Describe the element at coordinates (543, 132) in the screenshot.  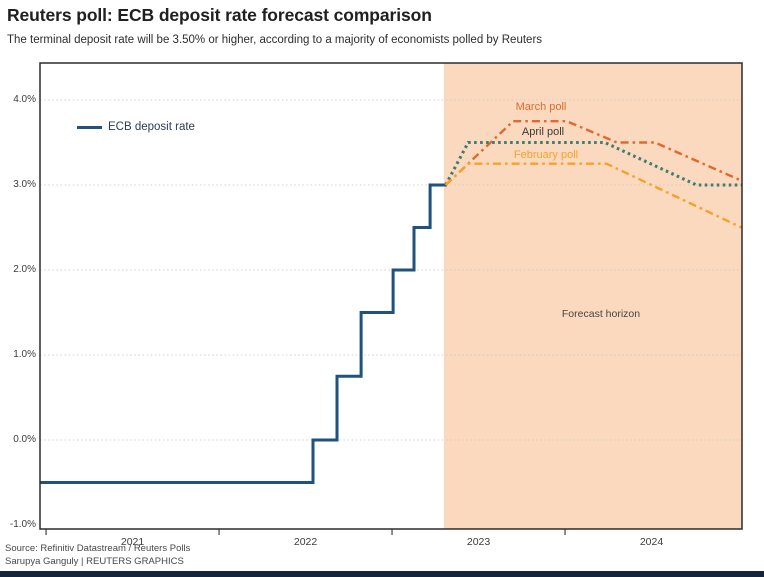
I see `april-poll-label: April poll` at that location.